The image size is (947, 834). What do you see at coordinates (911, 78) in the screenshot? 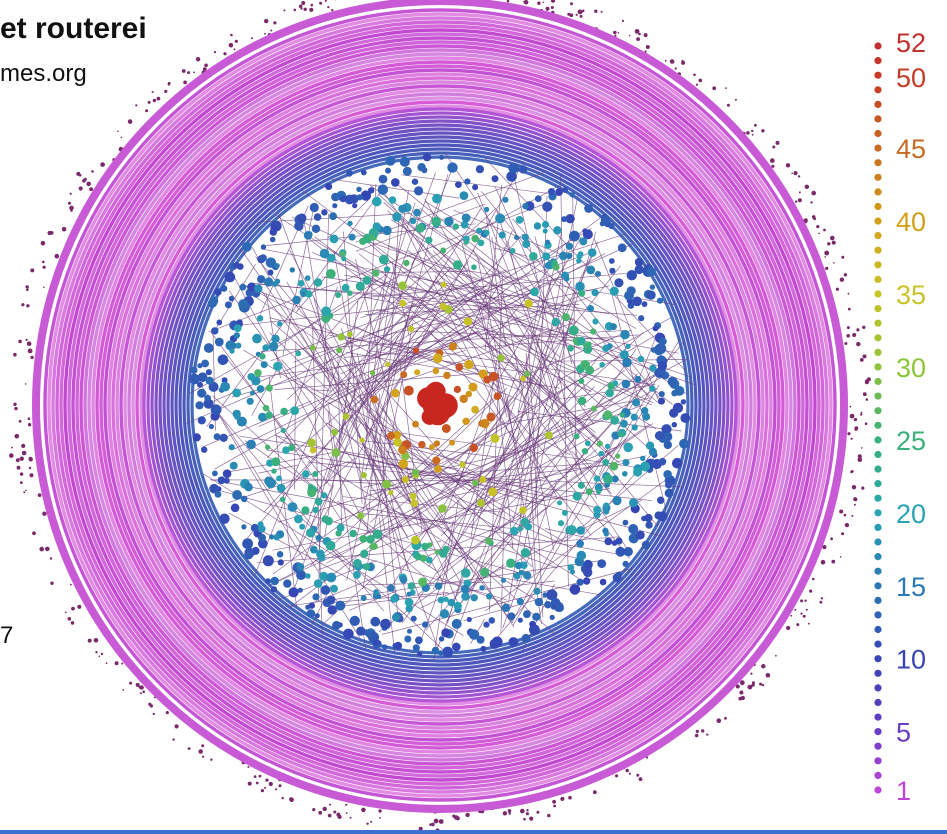
I see `legend-tick-label: 50` at bounding box center [911, 78].